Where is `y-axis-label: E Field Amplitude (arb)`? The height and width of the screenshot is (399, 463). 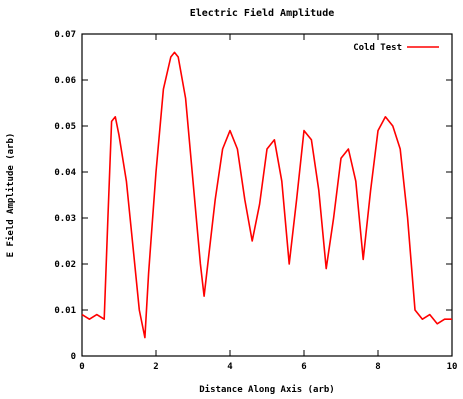
y-axis-label: E Field Amplitude (arb) is located at coordinates (10, 195).